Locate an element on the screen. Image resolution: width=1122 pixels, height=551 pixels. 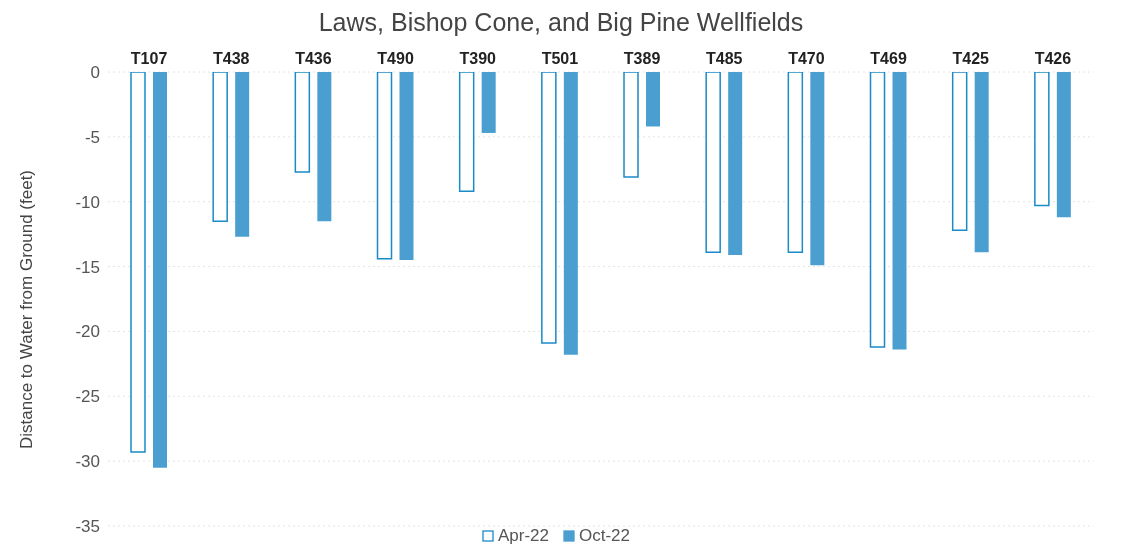
x-tick-label: T469 is located at coordinates (888, 58).